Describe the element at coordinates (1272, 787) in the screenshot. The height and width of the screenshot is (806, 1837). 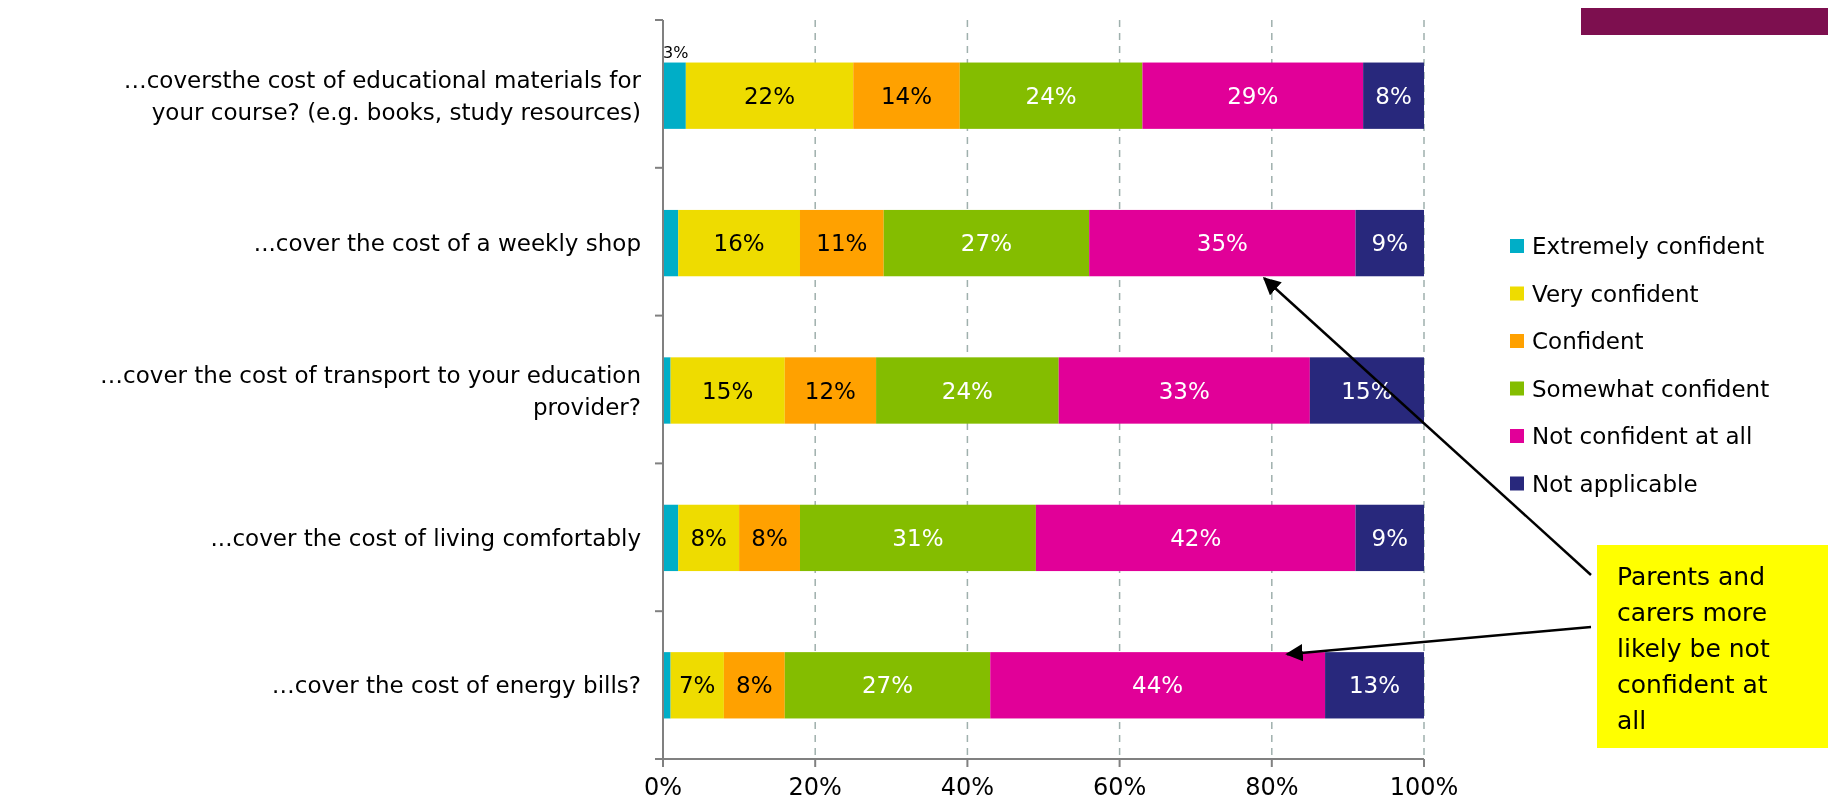
I see `x-tick-label: 80%` at that location.